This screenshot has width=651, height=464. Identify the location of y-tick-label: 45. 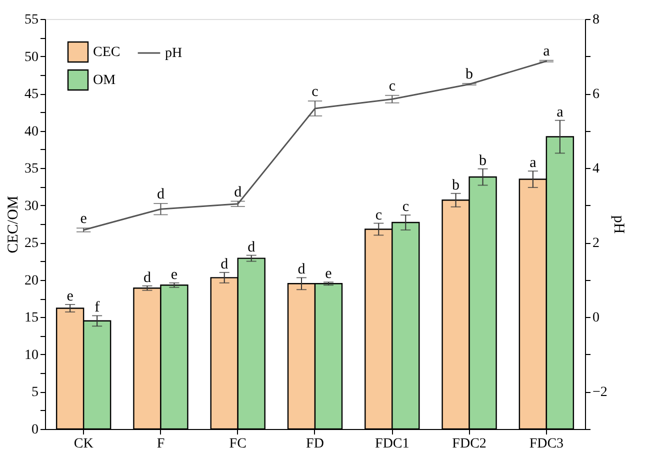
(31, 94).